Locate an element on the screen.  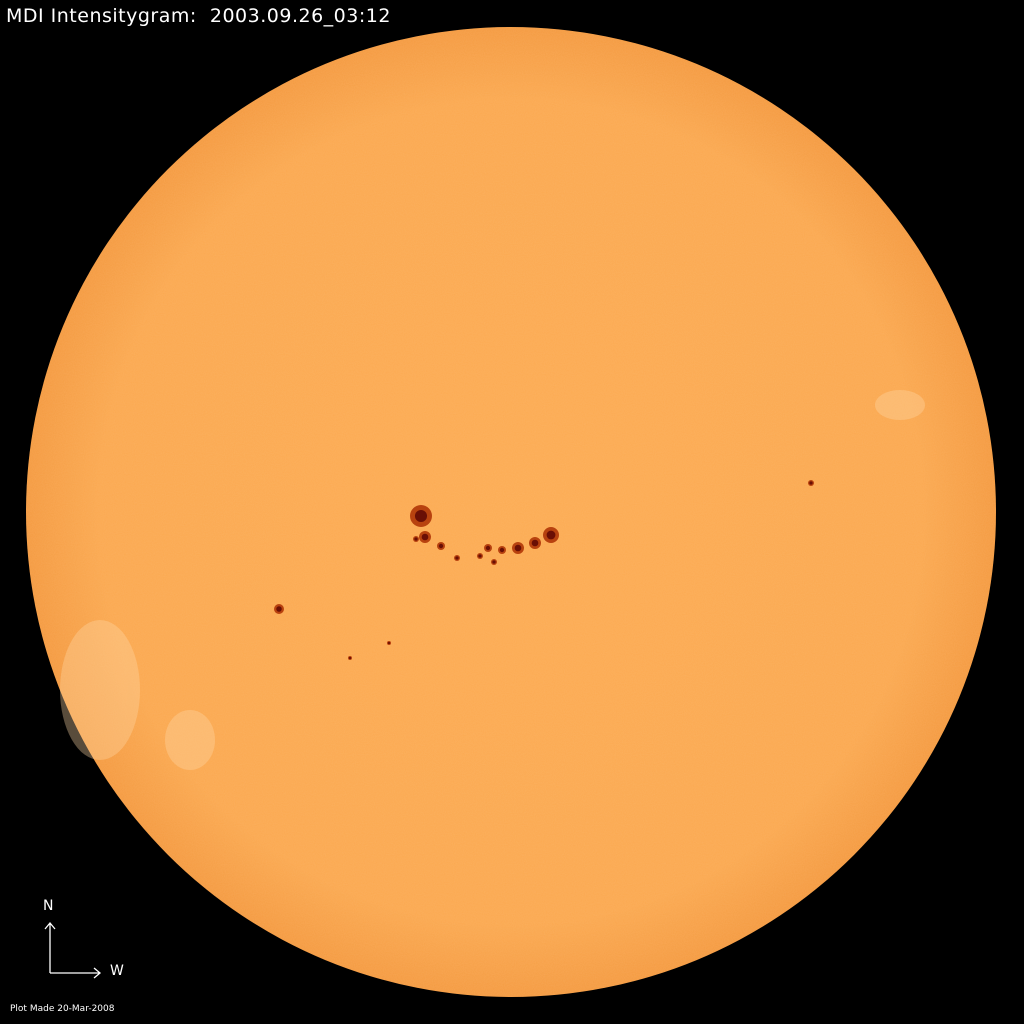
north-arrow-icon is located at coordinates (50, 947).